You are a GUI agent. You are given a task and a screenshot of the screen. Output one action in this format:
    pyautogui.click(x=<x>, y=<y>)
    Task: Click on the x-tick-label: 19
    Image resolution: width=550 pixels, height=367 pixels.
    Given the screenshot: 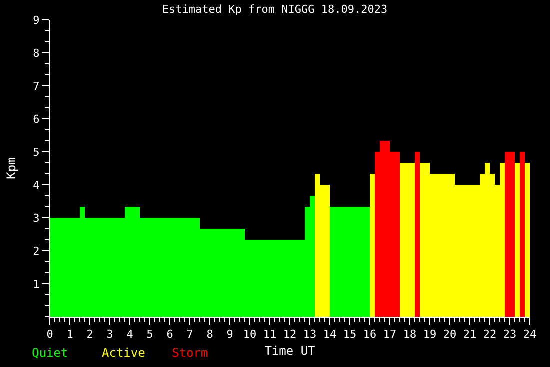 What is the action you would take?
    pyautogui.click(x=430, y=335)
    